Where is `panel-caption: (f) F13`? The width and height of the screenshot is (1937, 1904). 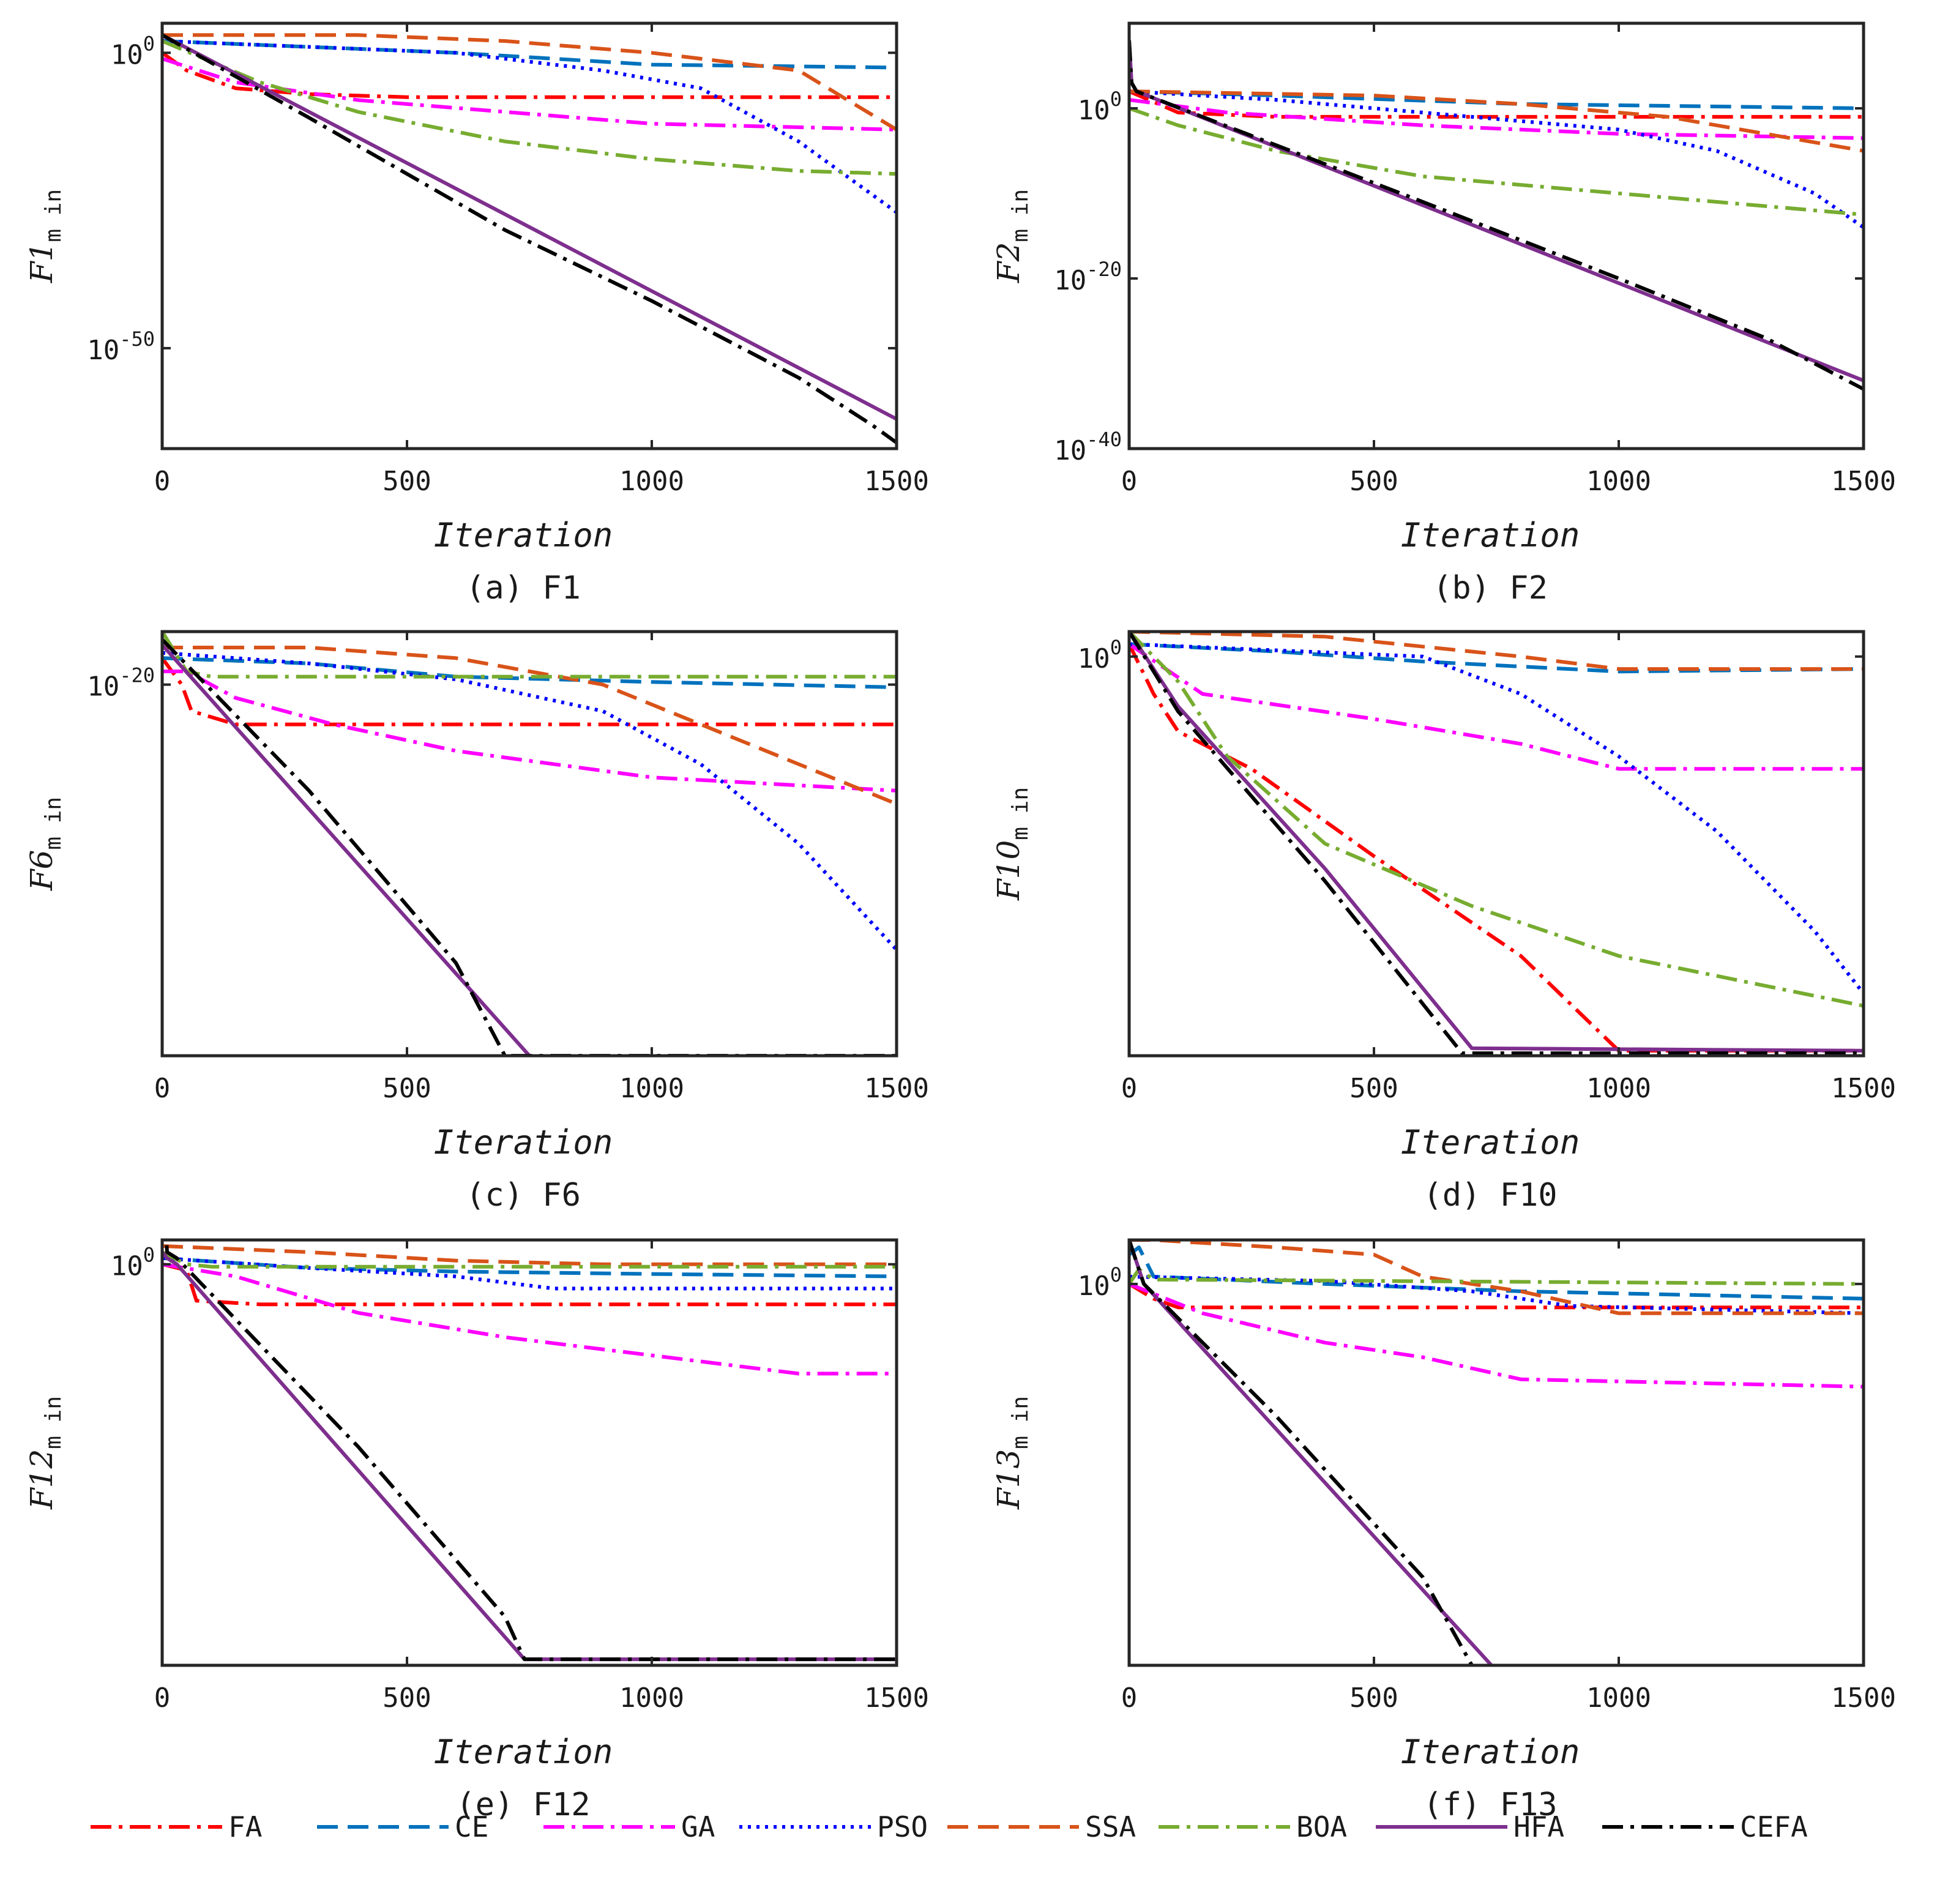 panel-caption: (f) F13 is located at coordinates (1490, 1804).